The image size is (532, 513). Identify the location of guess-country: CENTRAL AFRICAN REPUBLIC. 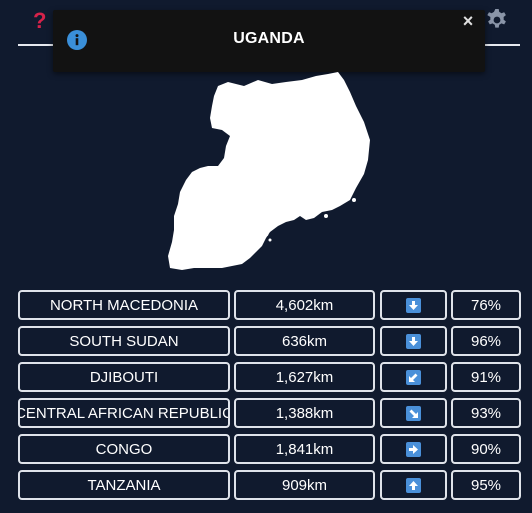
(124, 413).